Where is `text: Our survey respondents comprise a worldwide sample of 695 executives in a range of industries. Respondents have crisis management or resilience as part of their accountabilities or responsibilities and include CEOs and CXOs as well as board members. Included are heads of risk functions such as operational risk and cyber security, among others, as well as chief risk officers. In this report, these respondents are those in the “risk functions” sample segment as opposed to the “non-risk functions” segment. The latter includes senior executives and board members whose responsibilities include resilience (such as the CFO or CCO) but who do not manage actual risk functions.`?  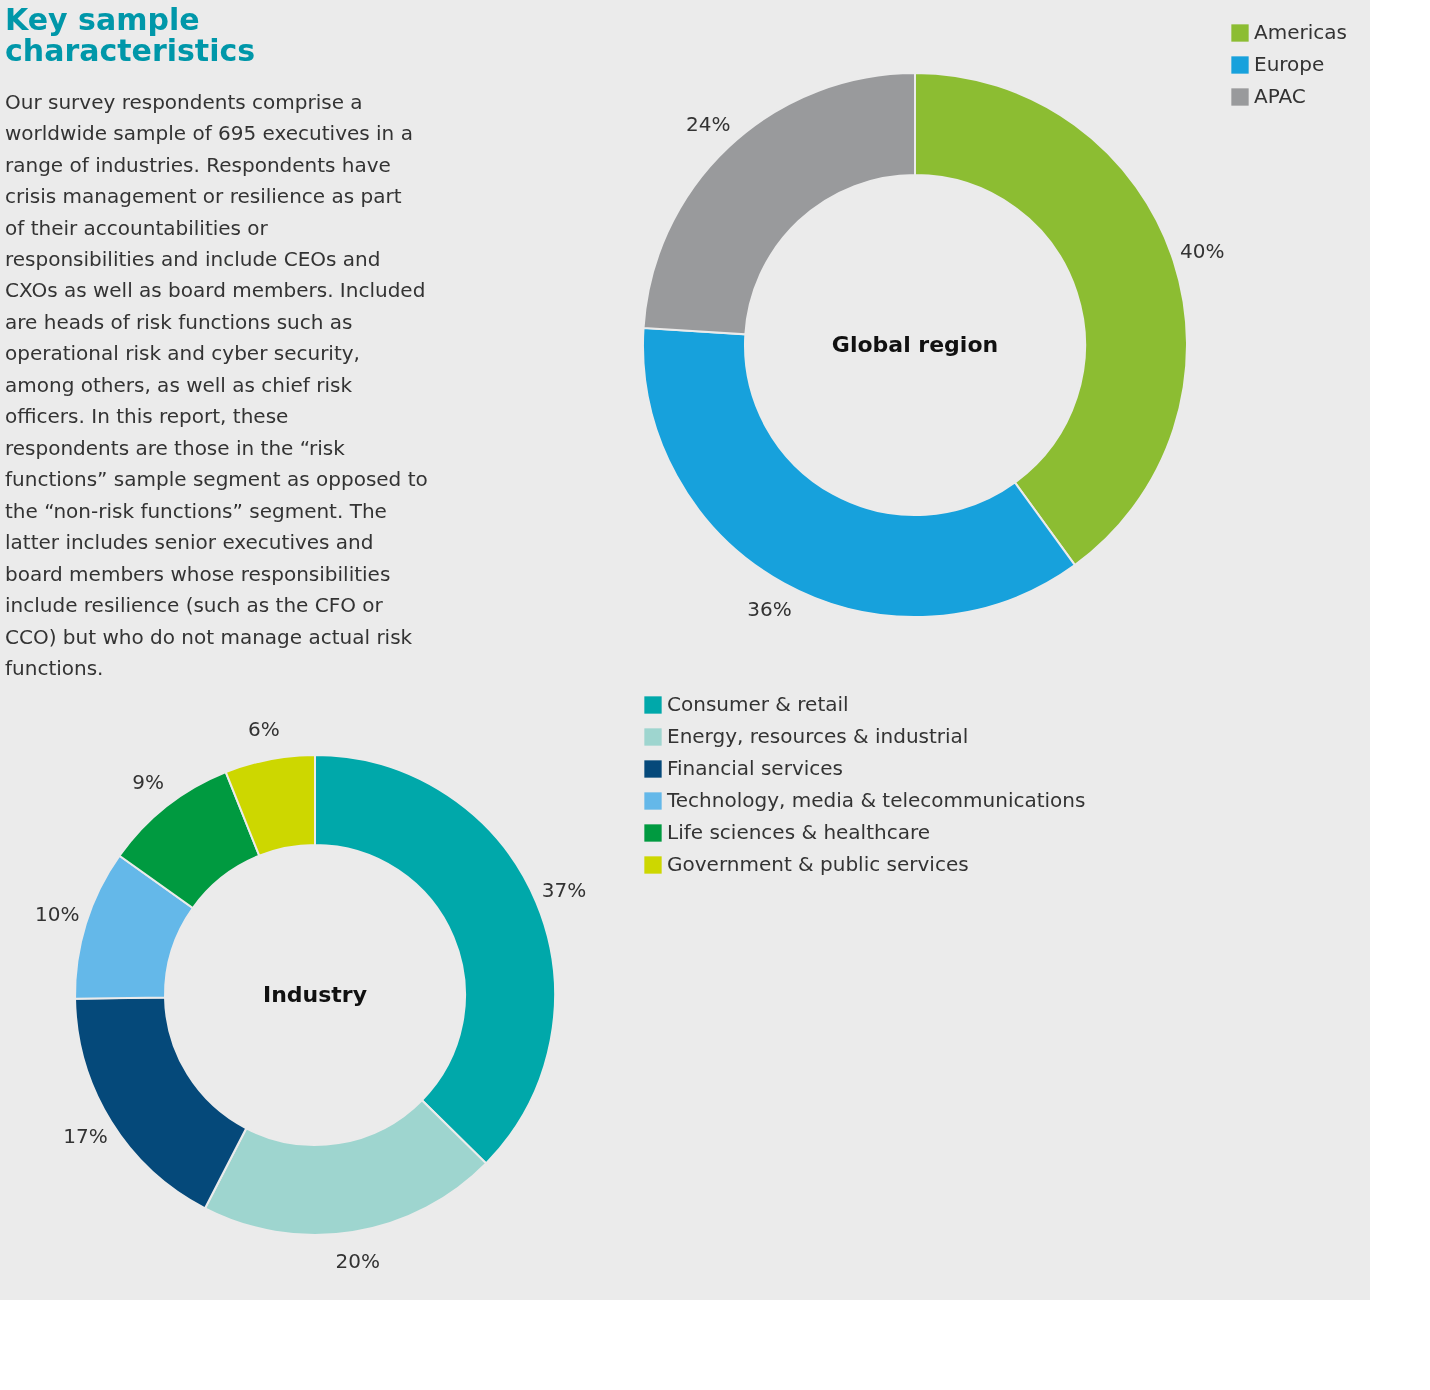 text: Our survey respondents comprise a worldwide sample of 695 executives in a range of industries. Respondents have crisis management or resilience as part of their accountabilities or responsibilities and include CEOs and CXOs as well as board members. Included are heads of risk functions such as operational risk and cyber security, among others, as well as chief risk officers. In this report, these respondents are those in the “risk functions” sample segment as opposed to the “non-risk functions” segment. The latter includes senior executives and board members whose responsibilities include resilience (such as the CFO or CCO) but who do not manage actual risk functions. is located at coordinates (216, 385).